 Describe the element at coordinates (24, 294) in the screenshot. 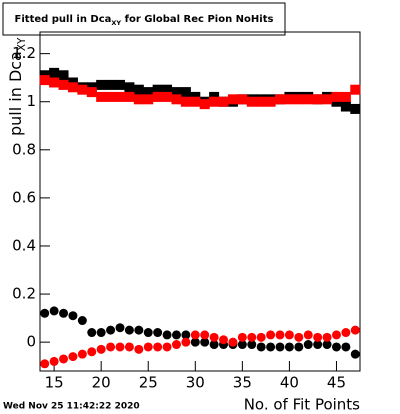

I see `y-tick-label: 0.2` at that location.